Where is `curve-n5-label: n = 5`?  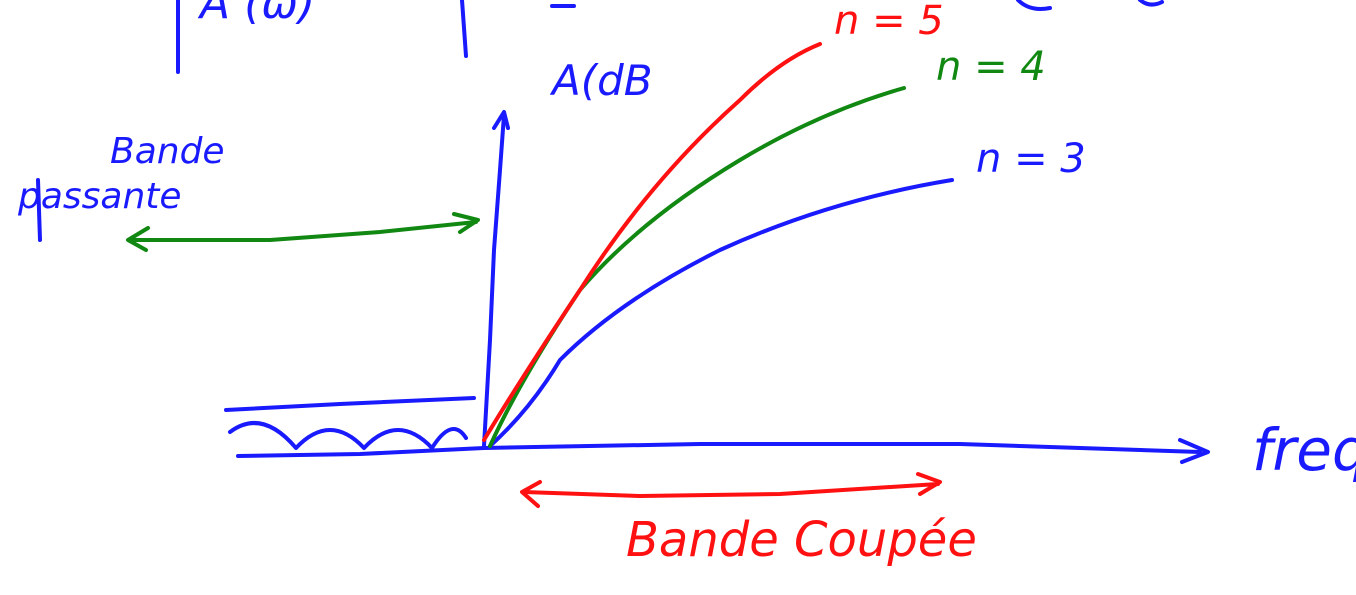
curve-n5-label: n = 5 is located at coordinates (889, 22).